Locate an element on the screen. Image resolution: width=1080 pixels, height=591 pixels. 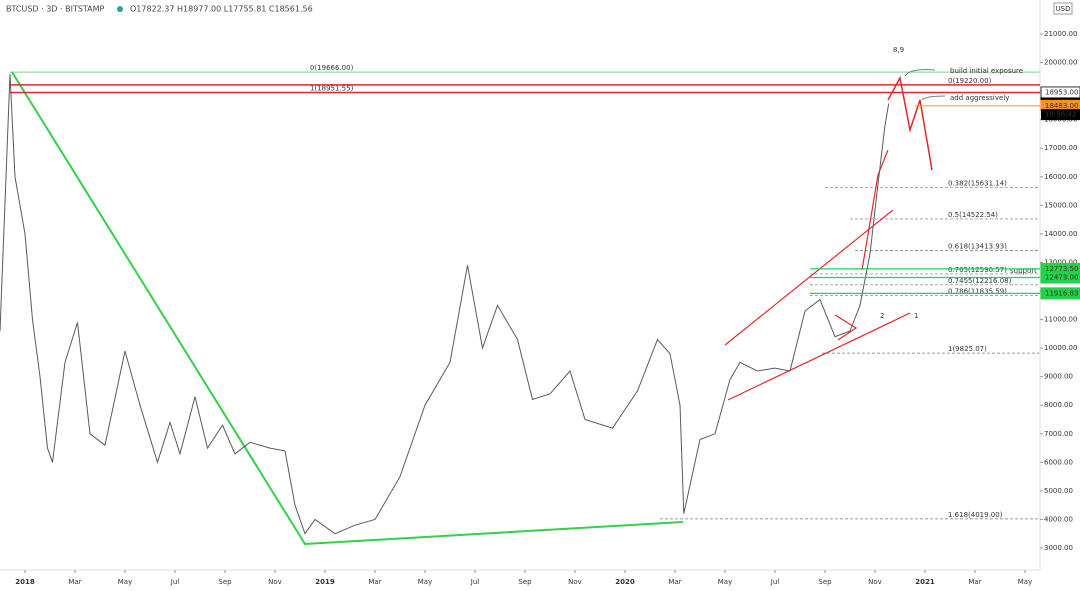
currency-box is located at coordinates (1063, 8).